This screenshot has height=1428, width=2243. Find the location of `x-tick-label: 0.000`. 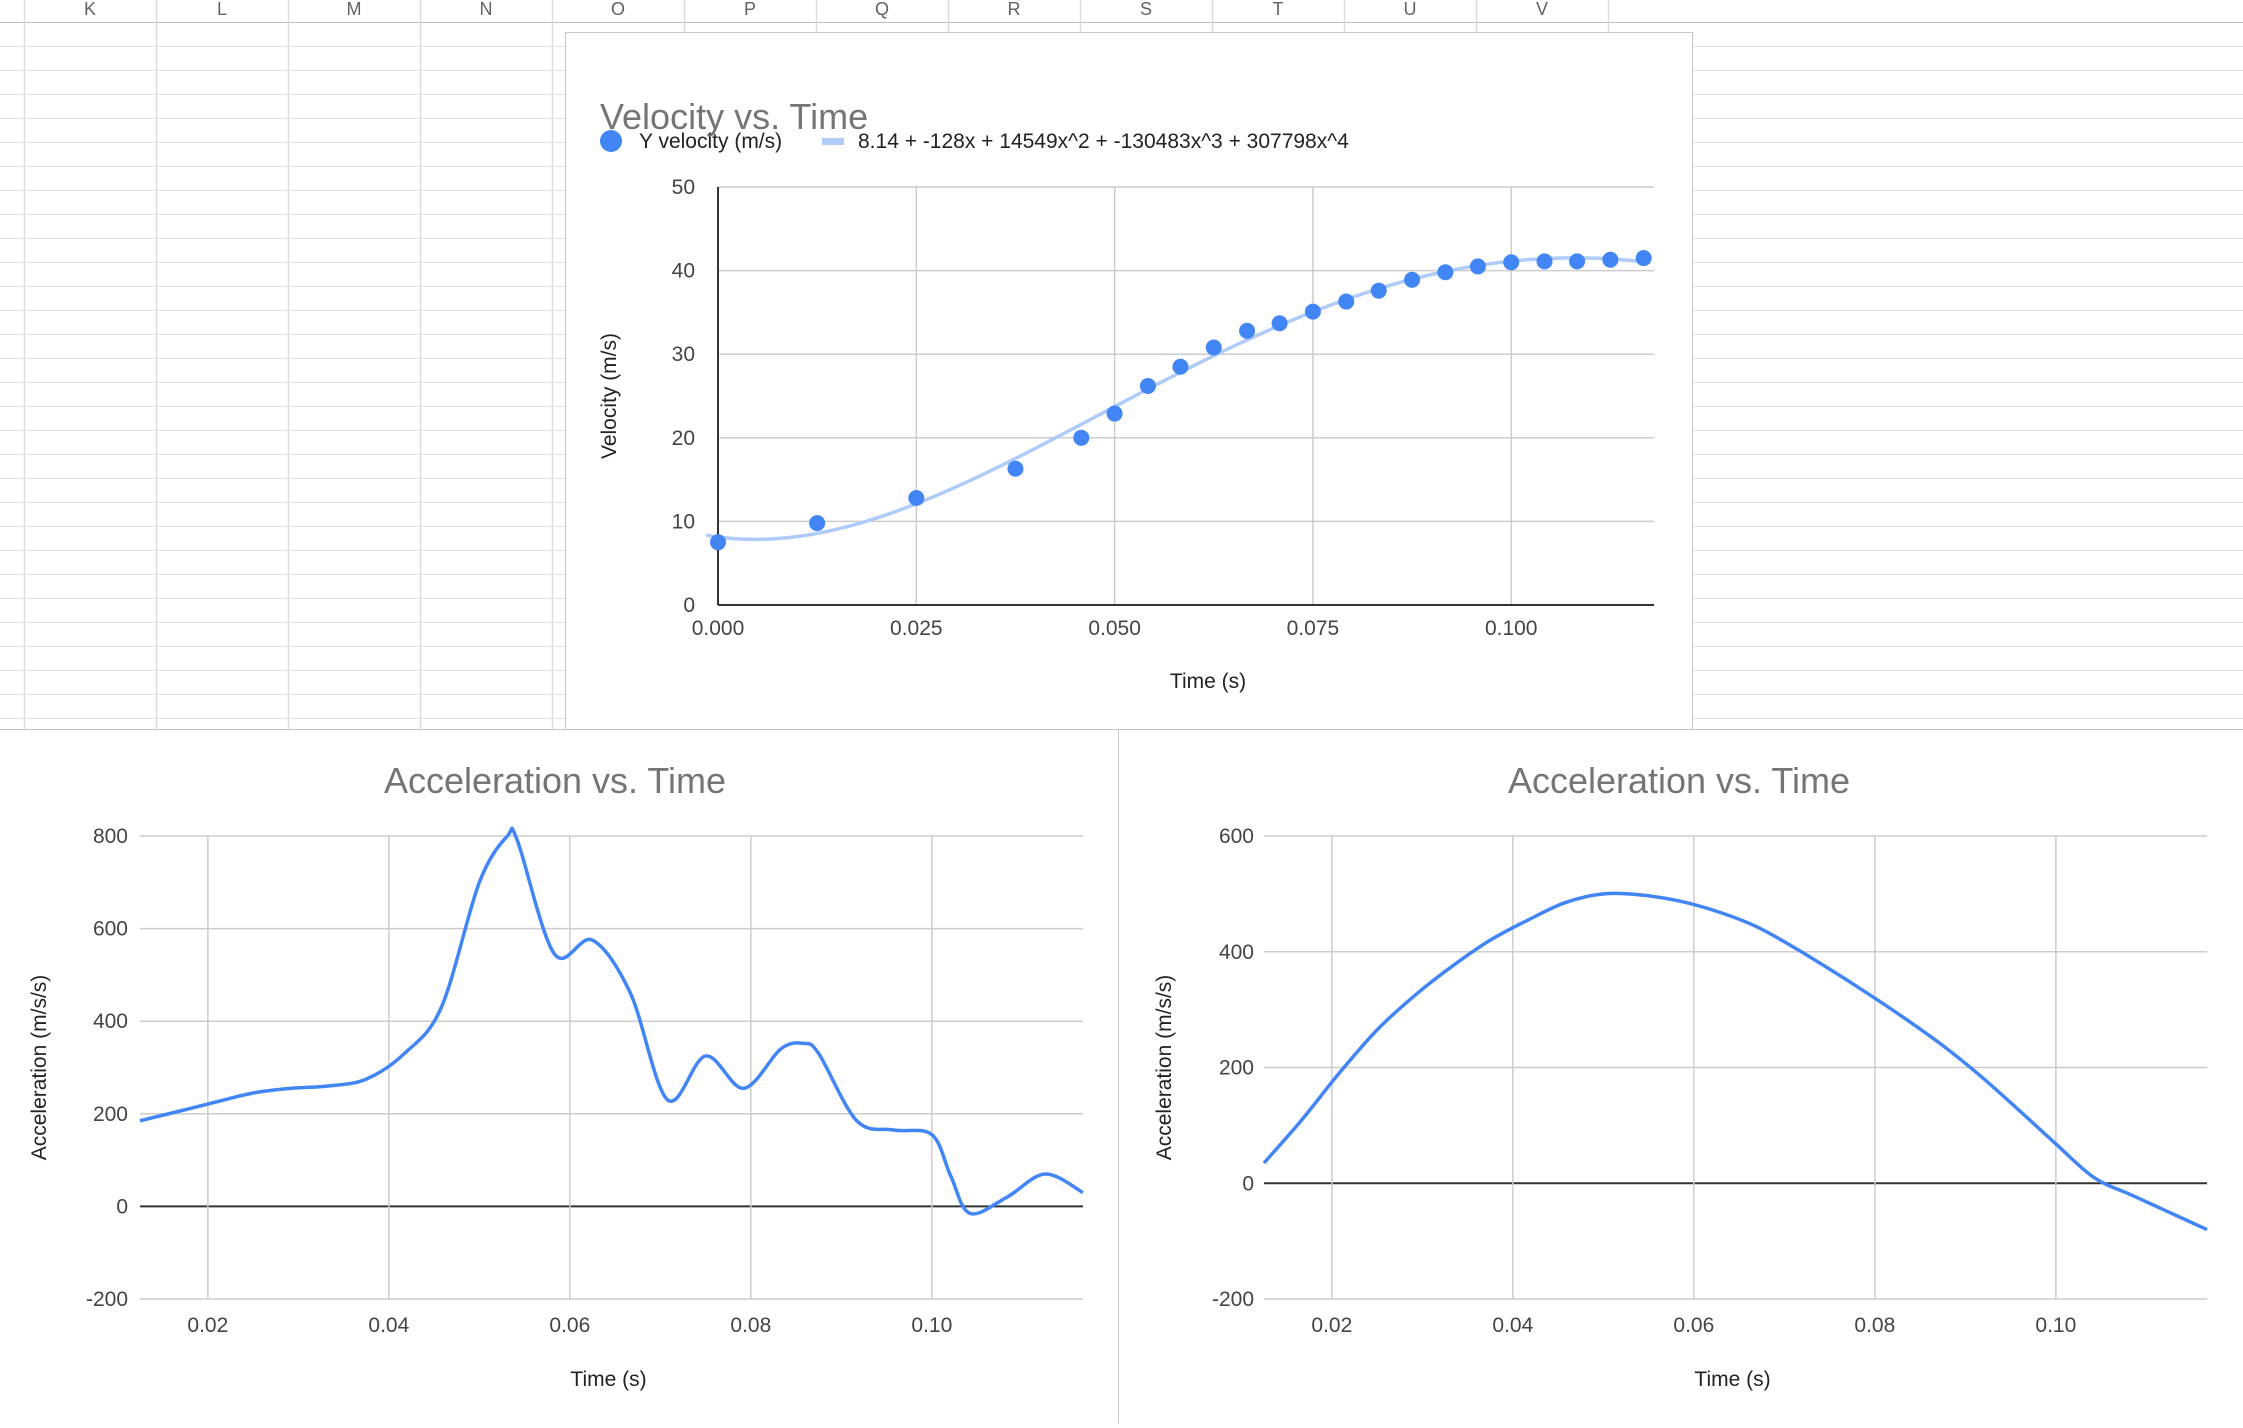

x-tick-label: 0.000 is located at coordinates (718, 628).